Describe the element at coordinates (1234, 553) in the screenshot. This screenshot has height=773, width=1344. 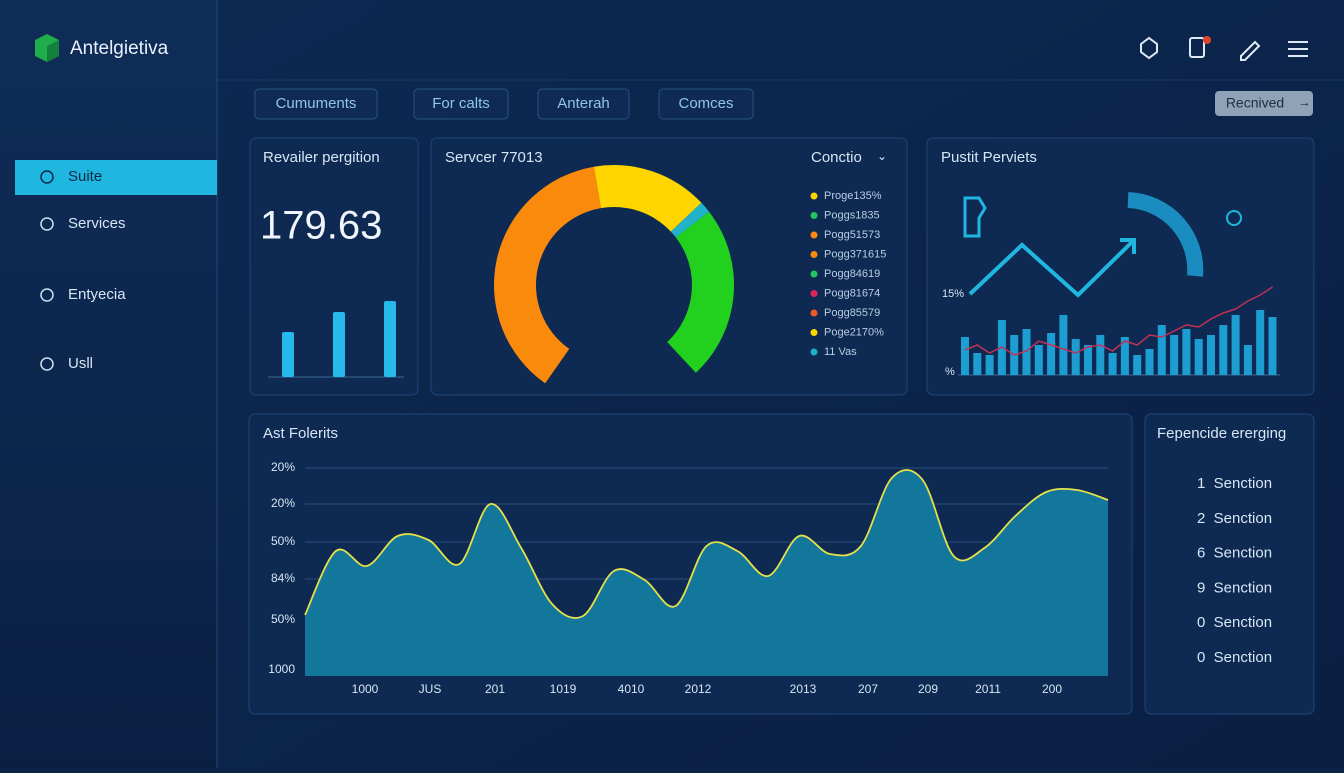
I see `list-item: 6 Senction` at that location.